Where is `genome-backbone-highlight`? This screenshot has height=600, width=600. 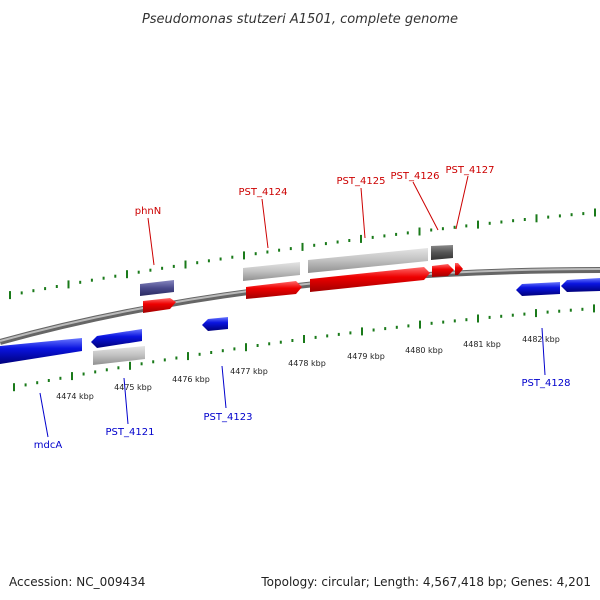
genome-backbone-highlight is located at coordinates (300, 305).